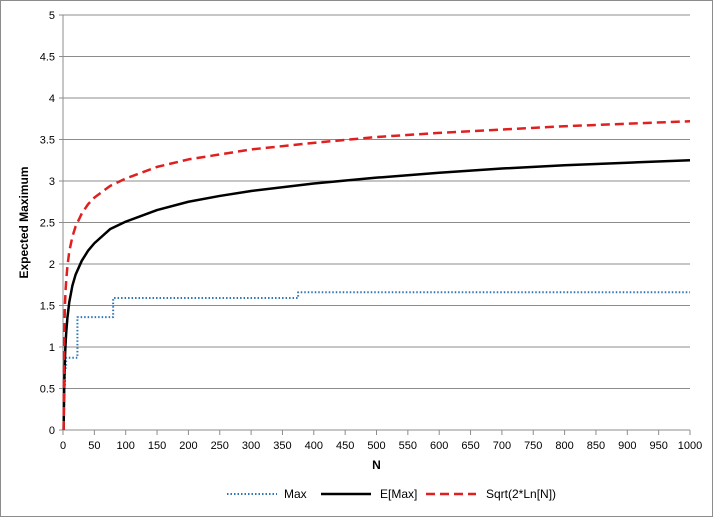  I want to click on x-tick-label: 750, so click(533, 446).